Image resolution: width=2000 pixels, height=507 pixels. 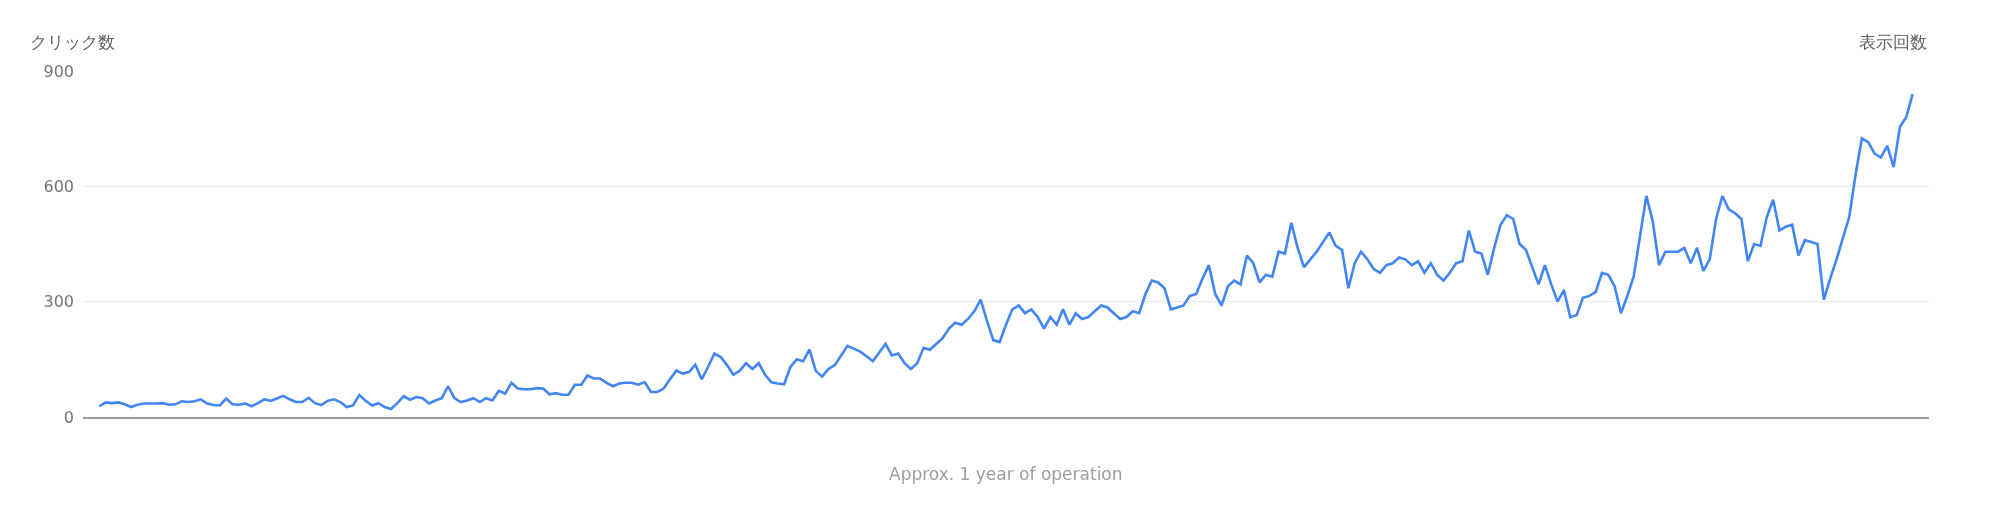 What do you see at coordinates (68, 417) in the screenshot?
I see `y-tick-label: 0` at bounding box center [68, 417].